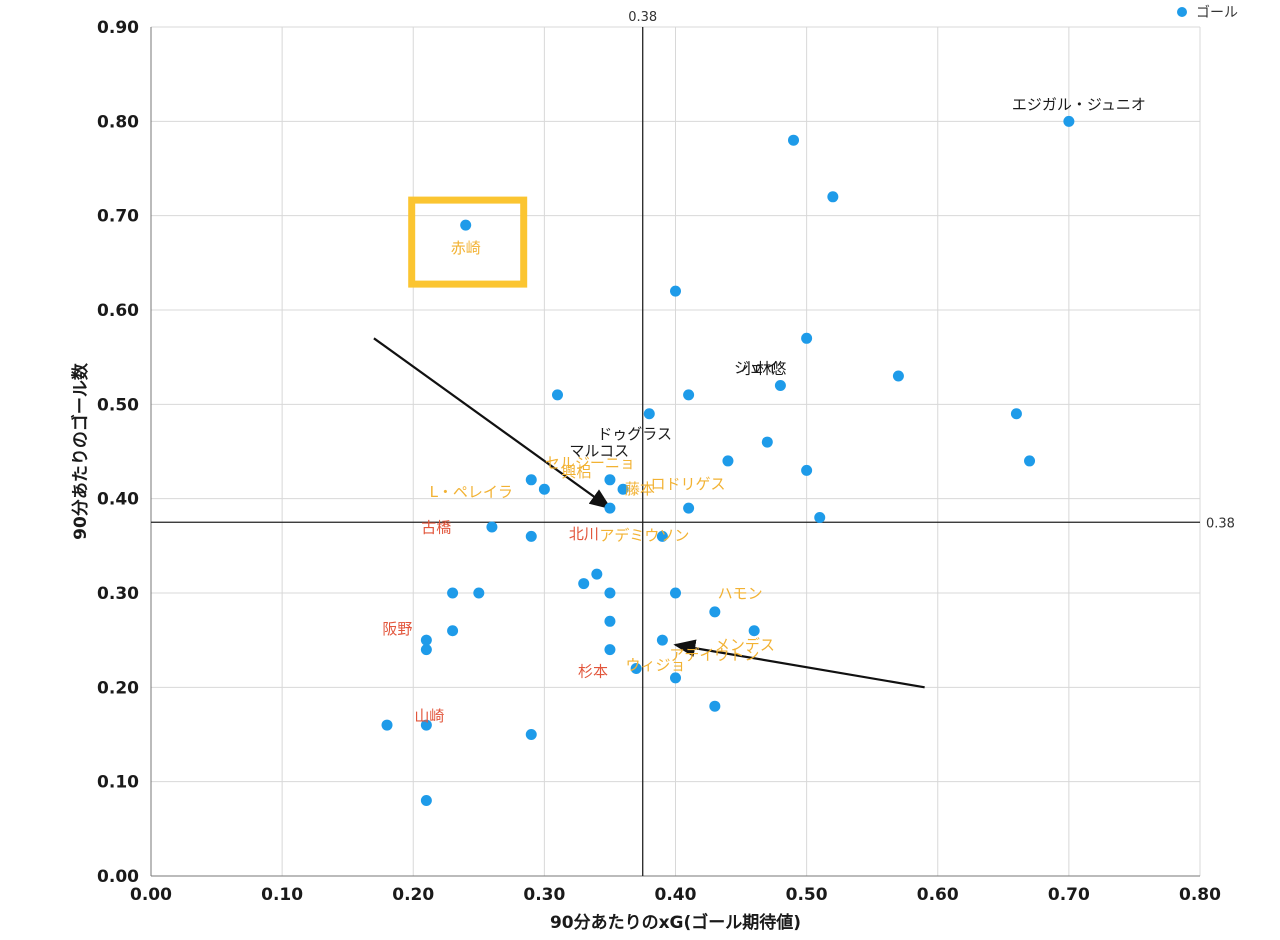  I want to click on y-tick-label: 0.60, so click(118, 311).